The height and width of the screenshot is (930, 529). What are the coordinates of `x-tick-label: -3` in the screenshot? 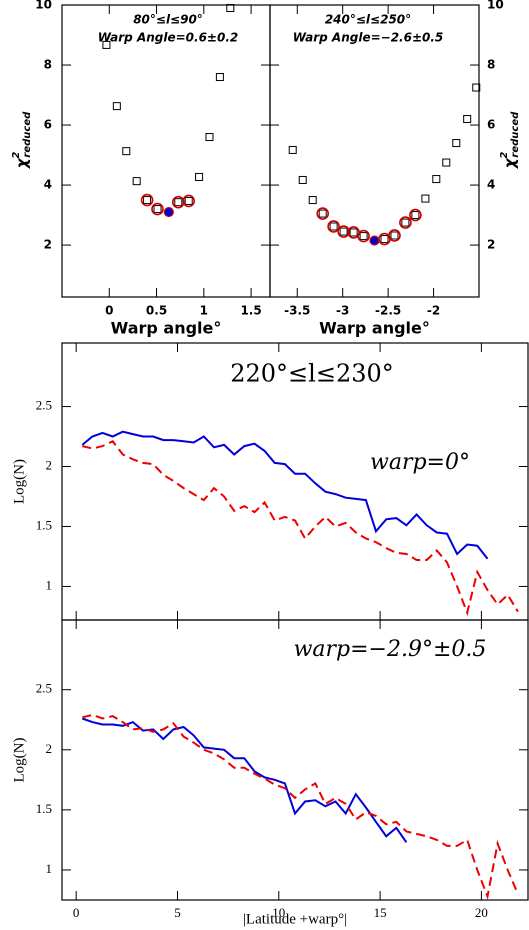 It's located at (342, 311).